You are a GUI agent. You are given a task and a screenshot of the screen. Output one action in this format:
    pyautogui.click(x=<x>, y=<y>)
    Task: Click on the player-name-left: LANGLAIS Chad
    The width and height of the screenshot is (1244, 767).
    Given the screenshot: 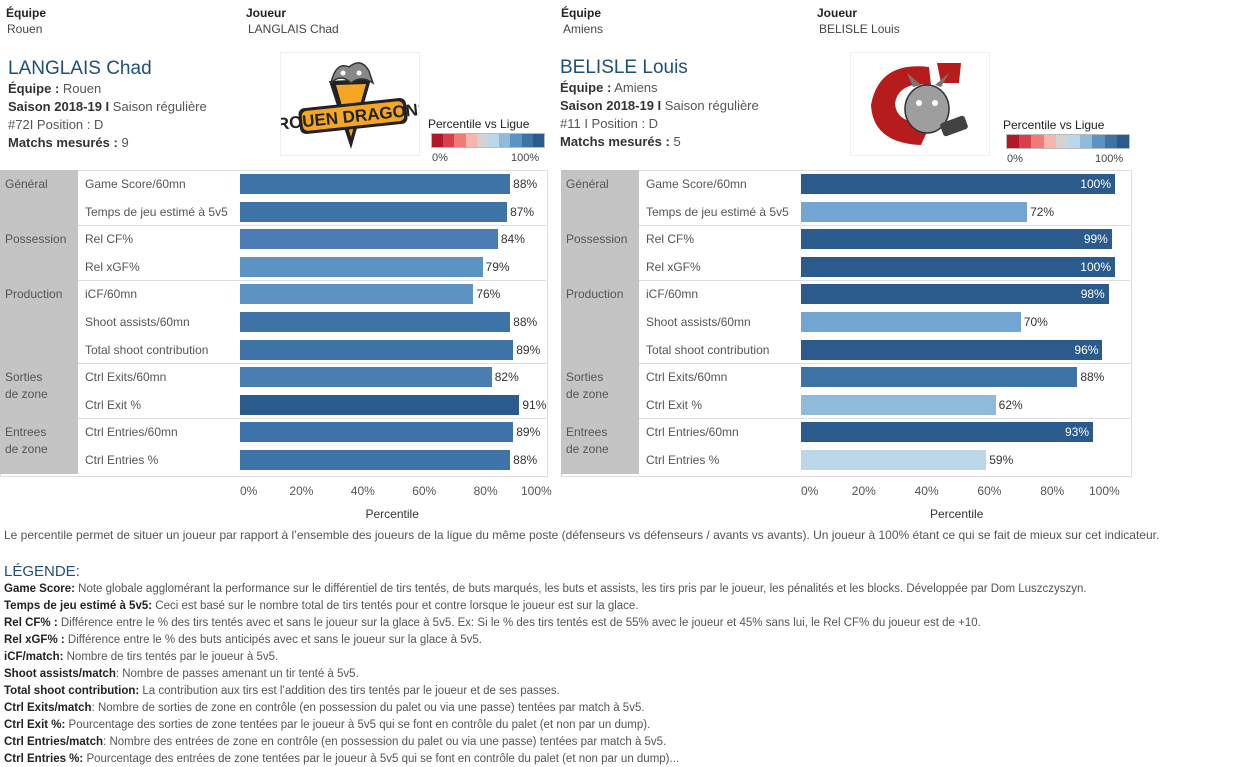 What is the action you would take?
    pyautogui.click(x=80, y=68)
    